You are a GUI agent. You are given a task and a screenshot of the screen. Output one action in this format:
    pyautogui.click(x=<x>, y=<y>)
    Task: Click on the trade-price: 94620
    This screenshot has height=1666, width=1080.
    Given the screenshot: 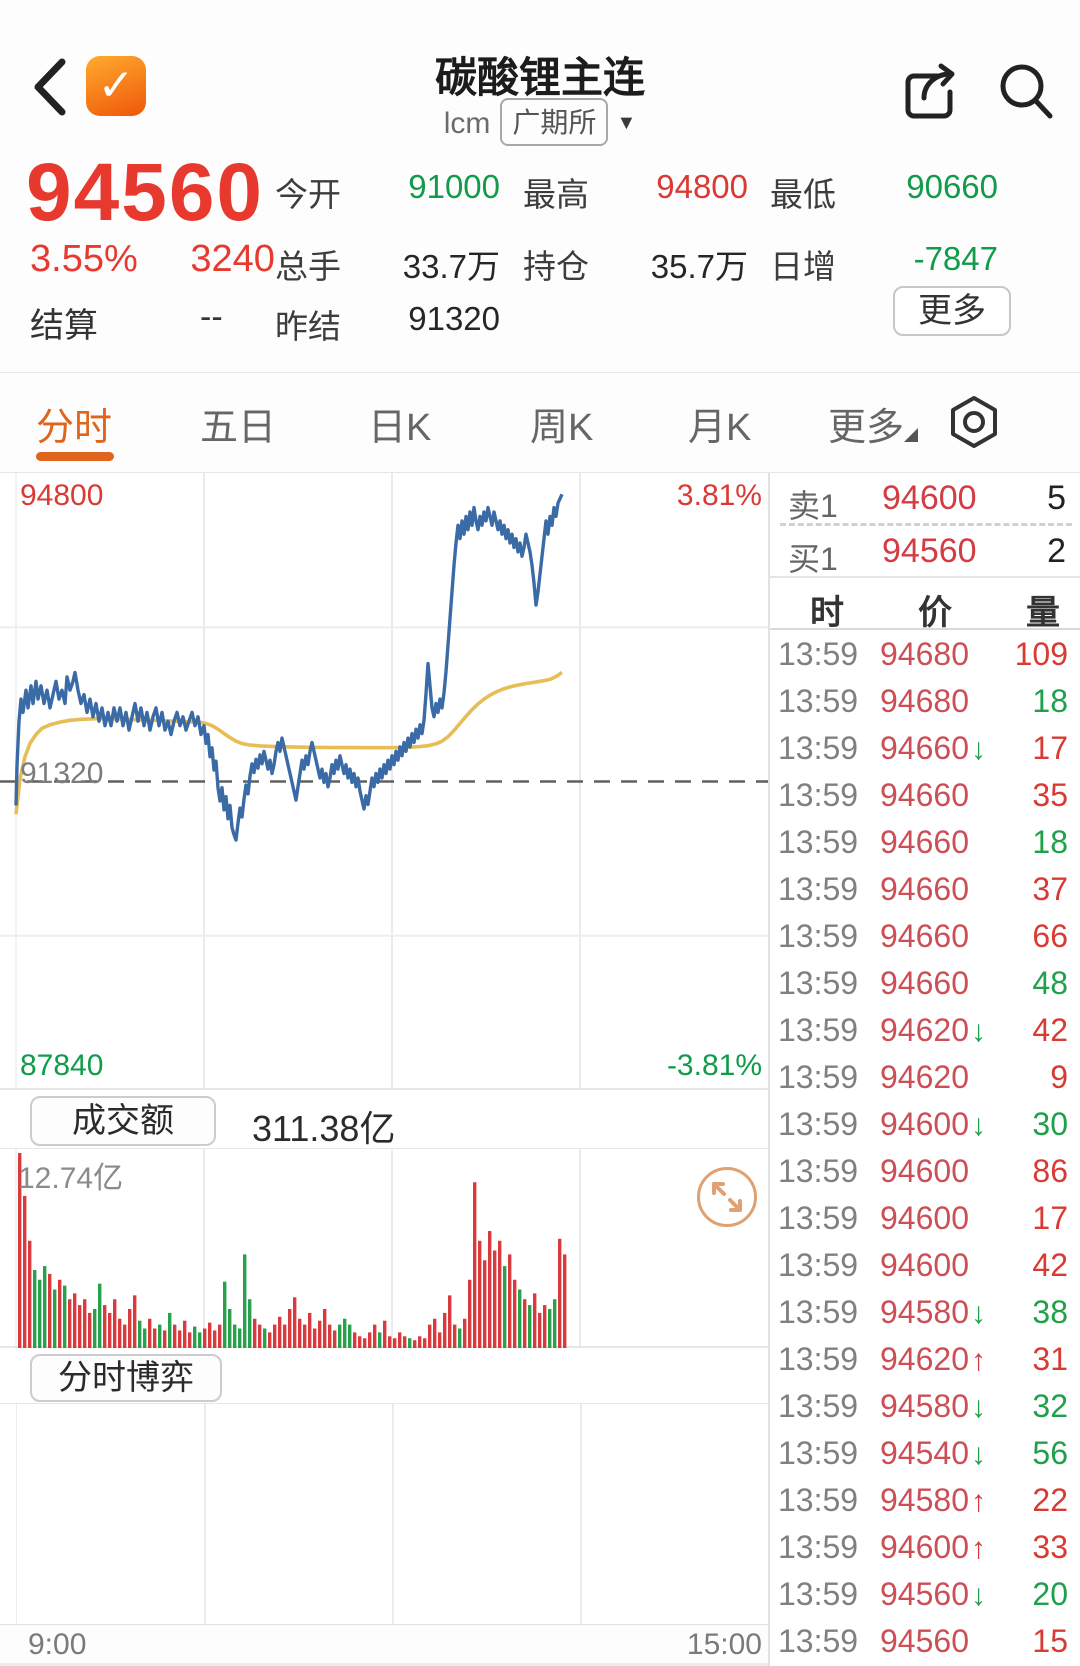 What is the action you would take?
    pyautogui.click(x=924, y=1077)
    